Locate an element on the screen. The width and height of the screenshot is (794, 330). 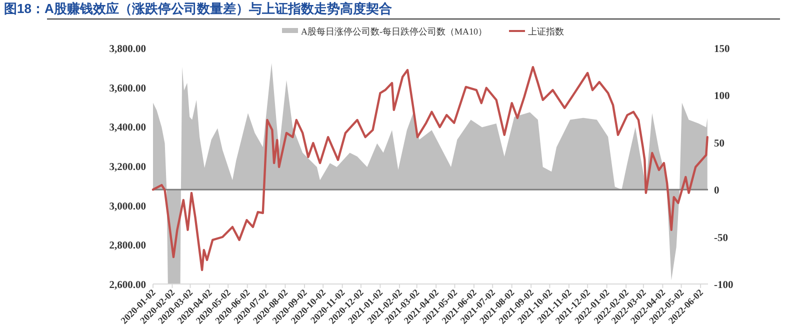
legend-label: A股每日涨停公司数-每日跌停公司数（MA10） is located at coordinates (394, 31).